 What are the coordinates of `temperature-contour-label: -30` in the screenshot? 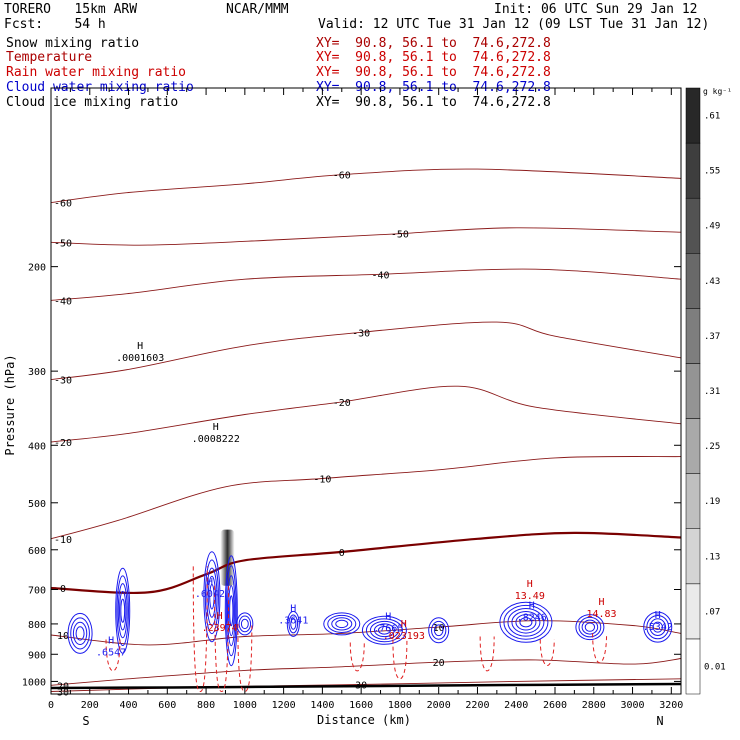 It's located at (63, 381).